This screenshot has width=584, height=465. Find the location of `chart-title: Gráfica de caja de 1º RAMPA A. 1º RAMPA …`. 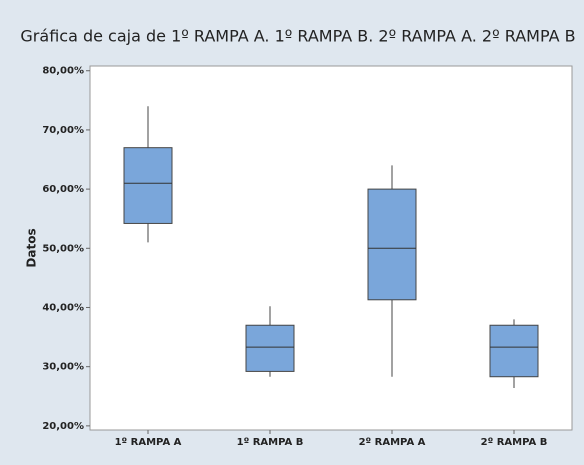

chart-title: Gráfica de caja de 1º RAMPA A. 1º RAMPA … is located at coordinates (297, 36).